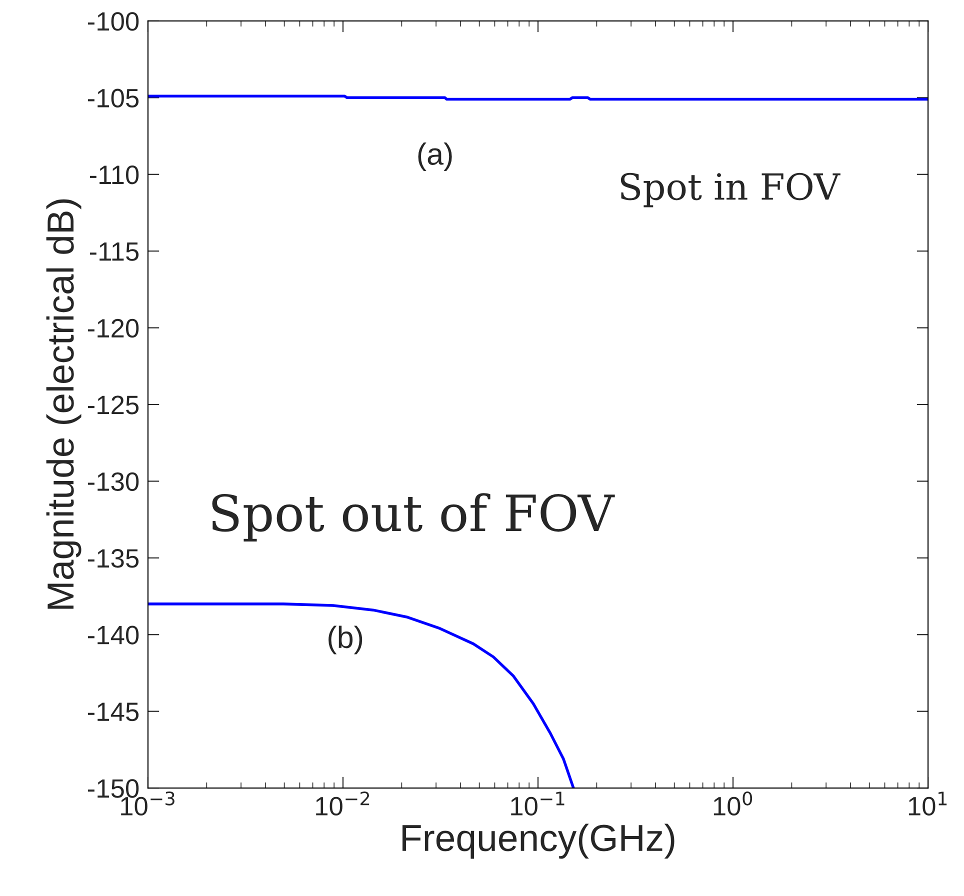 The width and height of the screenshot is (964, 896). Describe the element at coordinates (113, 558) in the screenshot. I see `y-tick-label: -135` at that location.